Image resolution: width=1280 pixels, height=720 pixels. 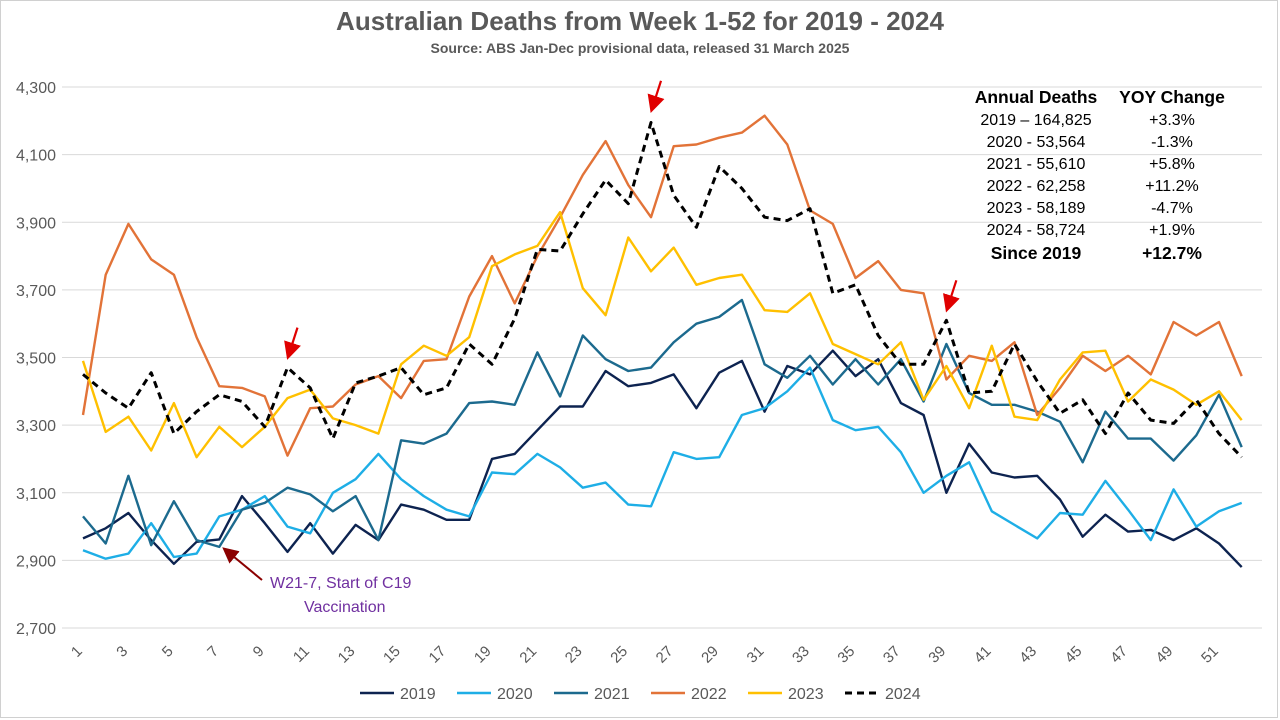 I want to click on x-tick-label: 39, so click(x=937, y=655).